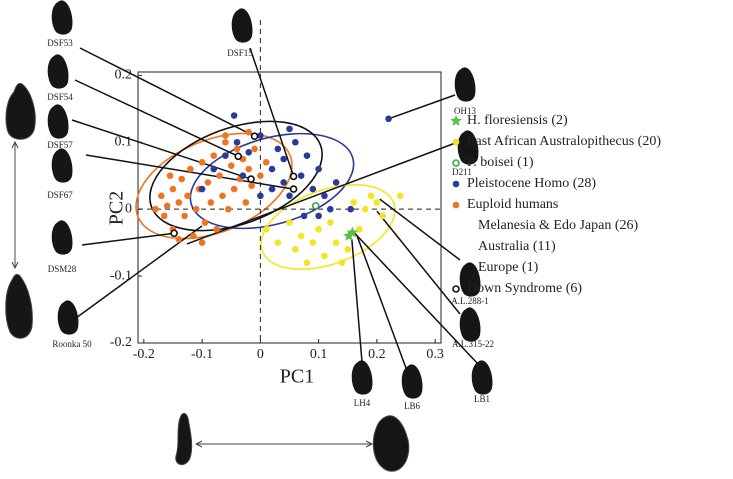 This screenshot has height=479, width=733. What do you see at coordinates (558, 225) in the screenshot?
I see `legend-sublabel: Melanesia & Edo Japan (26)` at bounding box center [558, 225].